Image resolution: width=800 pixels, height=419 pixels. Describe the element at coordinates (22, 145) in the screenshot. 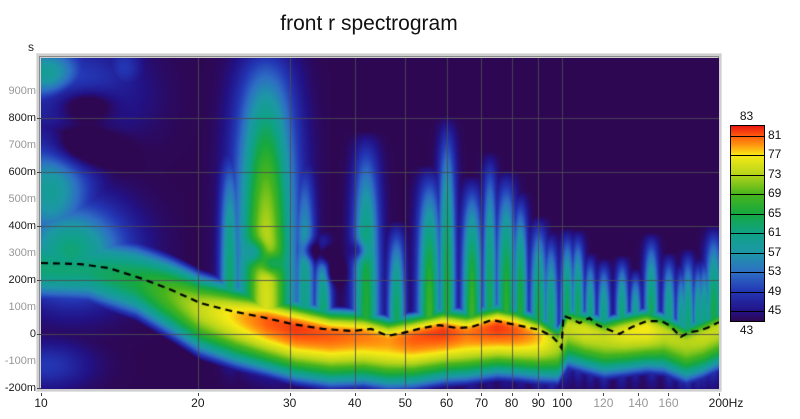

I see `y-tick-label: 700m` at that location.